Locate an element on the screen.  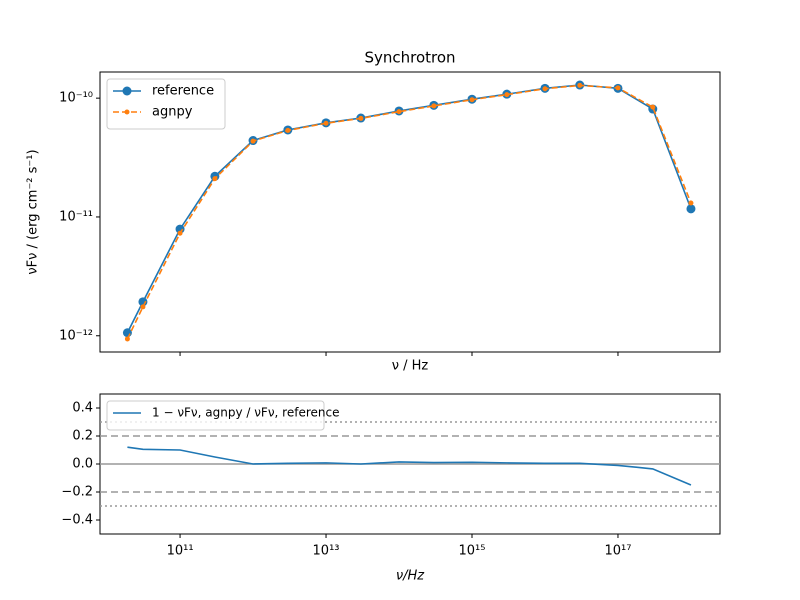
x-tick-label: 10¹³ is located at coordinates (326, 551).